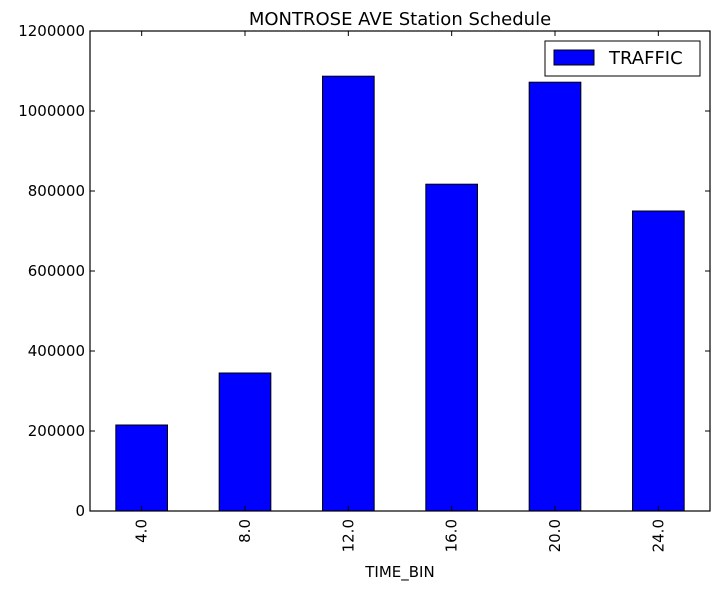 The height and width of the screenshot is (589, 719). Describe the element at coordinates (51, 111) in the screenshot. I see `y-tick-label-1000000: 1000000` at that location.